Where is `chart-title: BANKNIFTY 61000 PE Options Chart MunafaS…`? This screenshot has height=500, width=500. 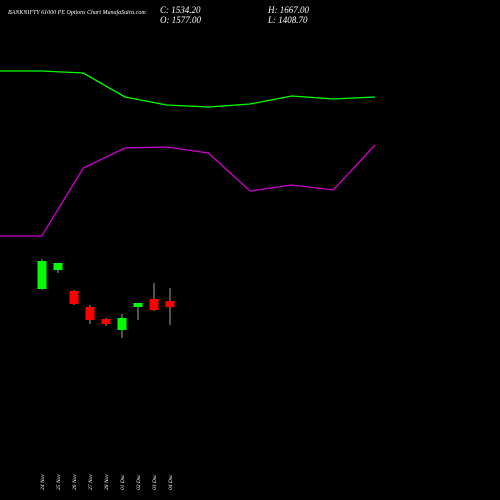 chart-title: BANKNIFTY 61000 PE Options Chart MunafaS… is located at coordinates (77, 12).